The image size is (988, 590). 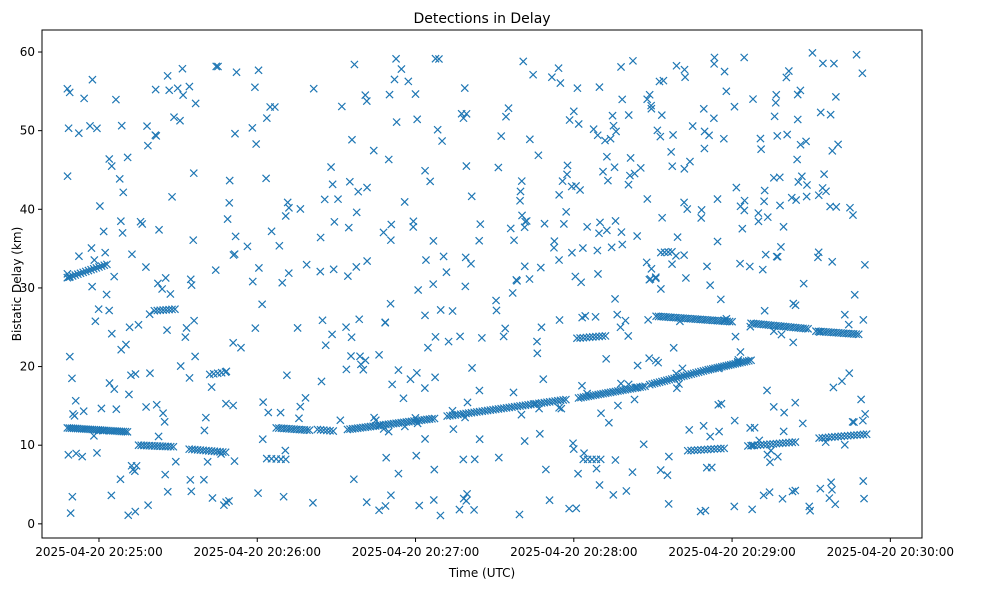 I want to click on y-axis: 0 10 20 30 40 50 60, so click(x=31, y=288).